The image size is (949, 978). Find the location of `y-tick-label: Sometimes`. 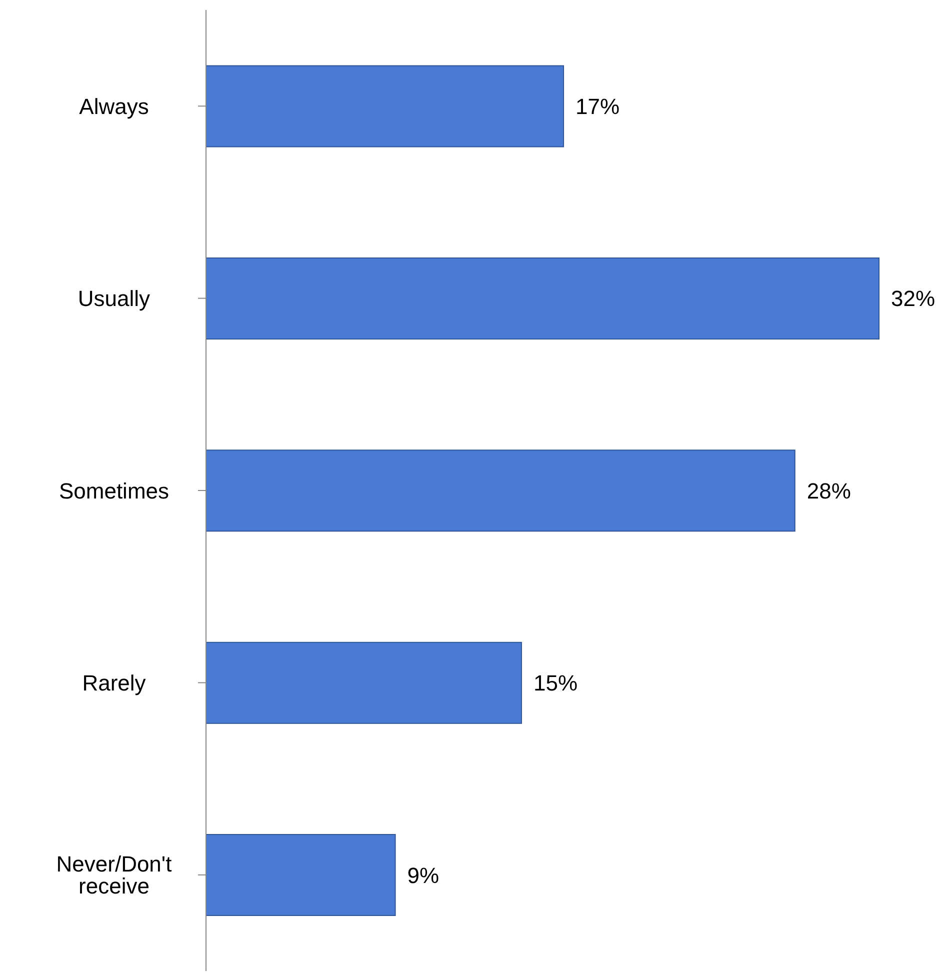

y-tick-label: Sometimes is located at coordinates (114, 491).